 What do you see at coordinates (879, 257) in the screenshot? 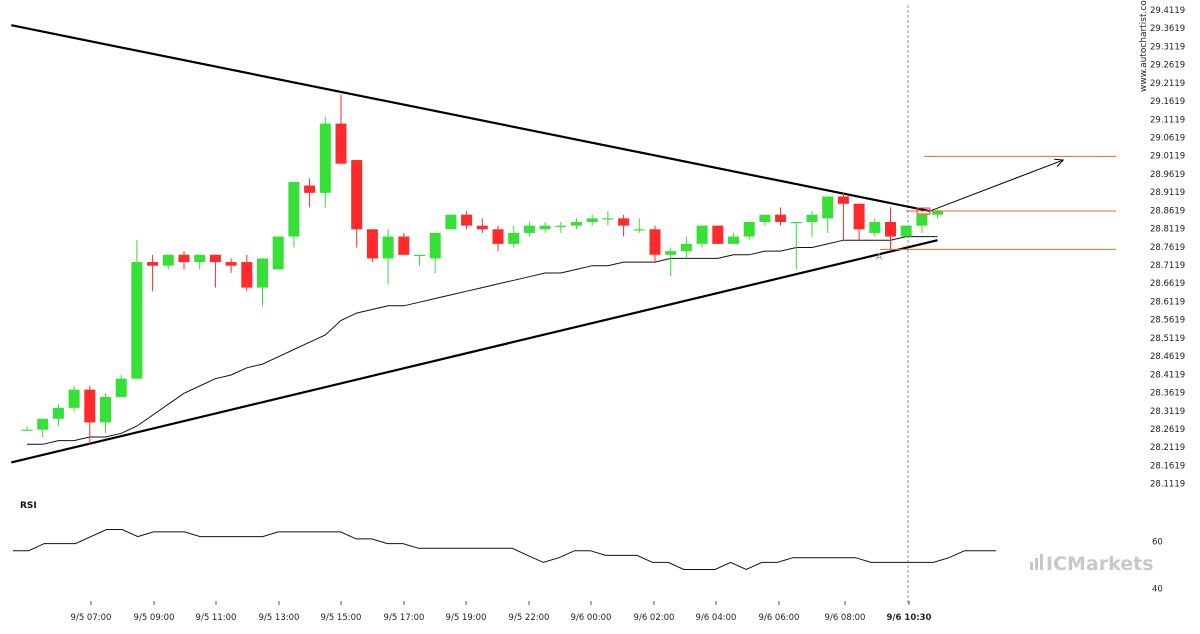
I see `pattern-point-label: A` at bounding box center [879, 257].